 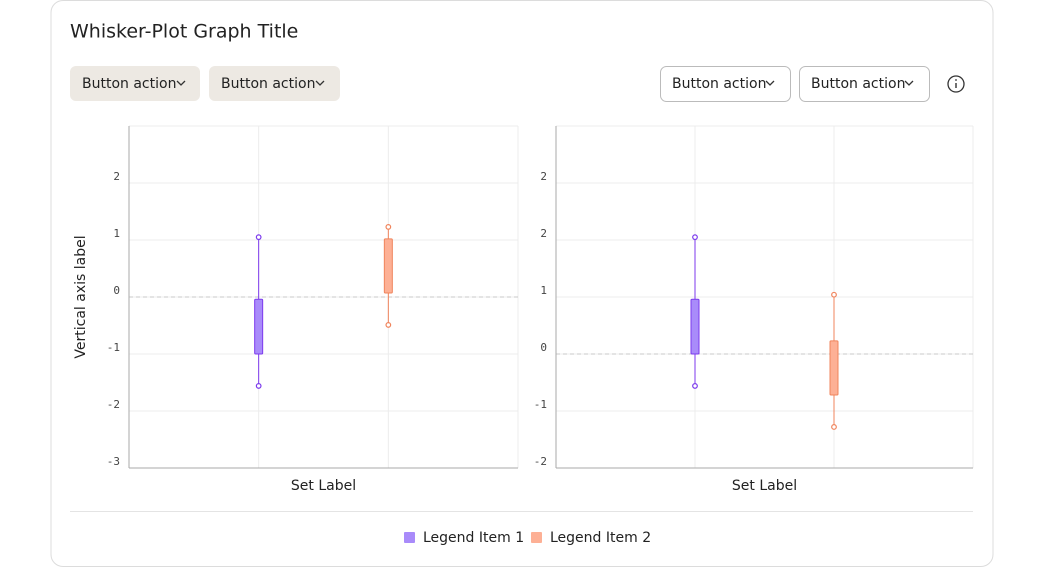 I want to click on title: Whisker-Plot Graph Title, so click(x=184, y=32).